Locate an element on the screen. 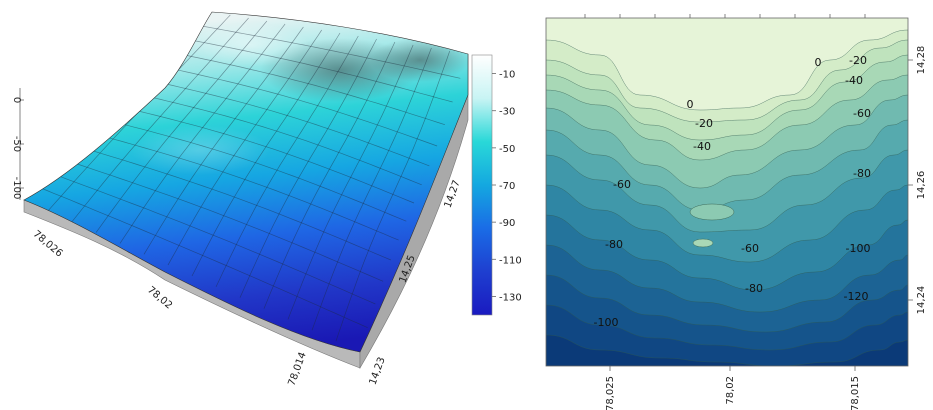 The height and width of the screenshot is (410, 933). contour-x-tick-label: 78,025 is located at coordinates (610, 393).